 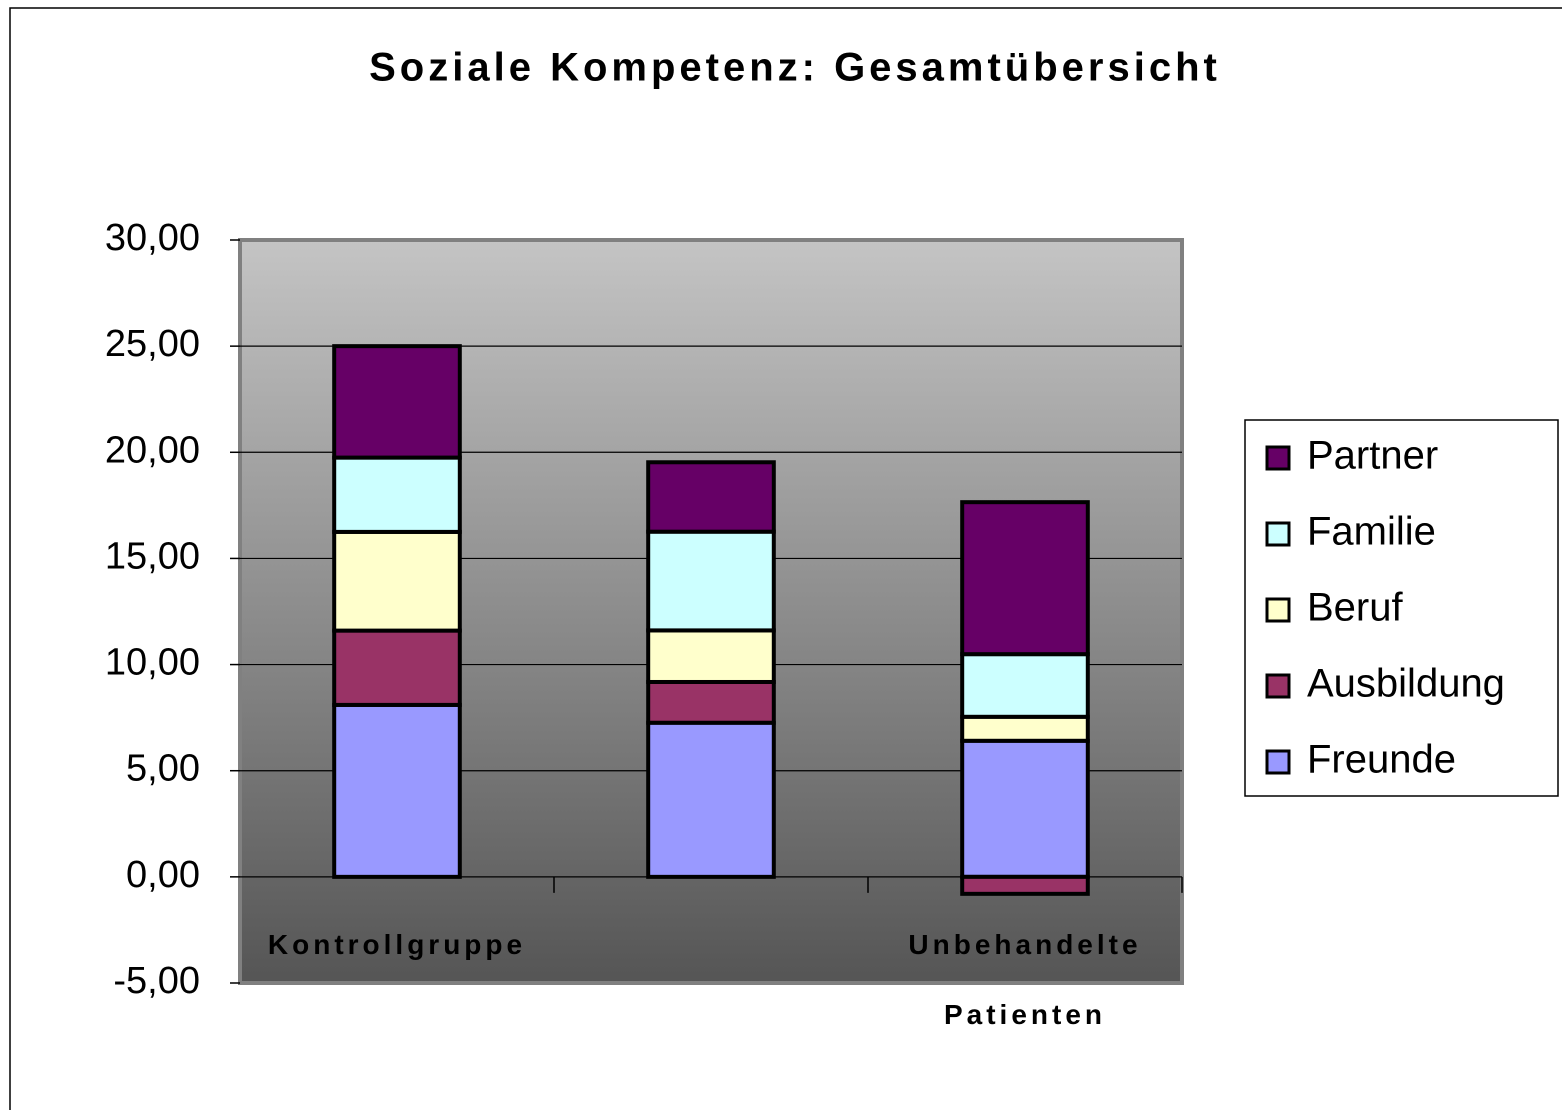 What do you see at coordinates (1025, 979) in the screenshot?
I see `x-tick-label: Unbehandelte Patienten` at bounding box center [1025, 979].